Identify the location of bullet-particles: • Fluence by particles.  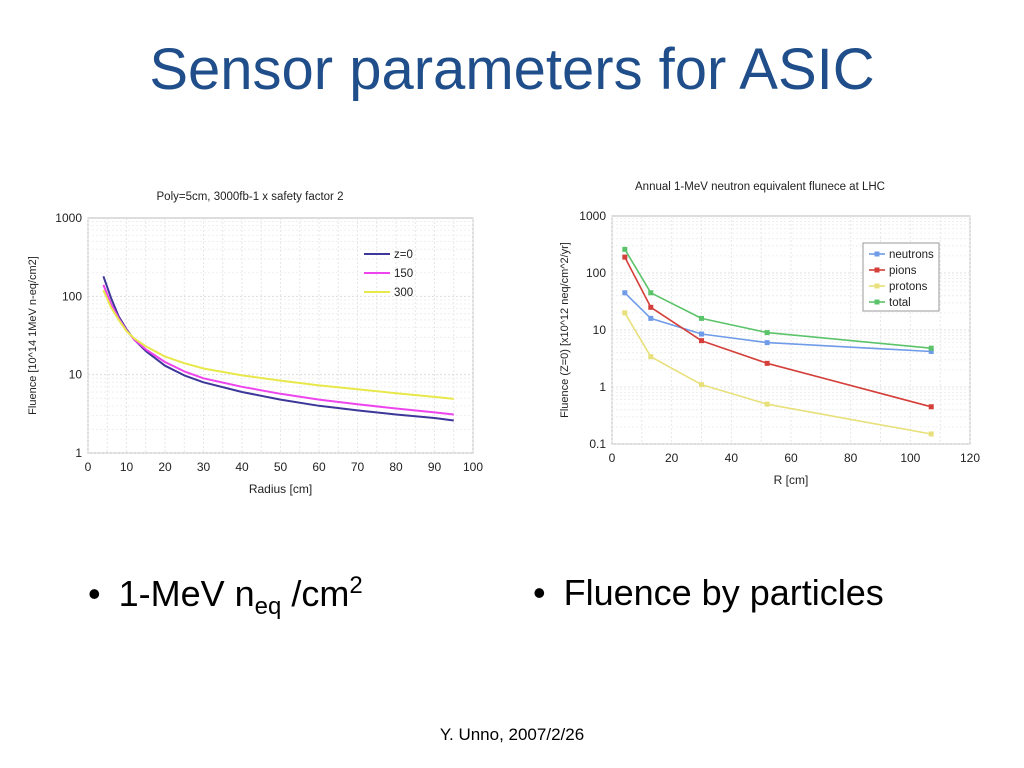
(708, 593).